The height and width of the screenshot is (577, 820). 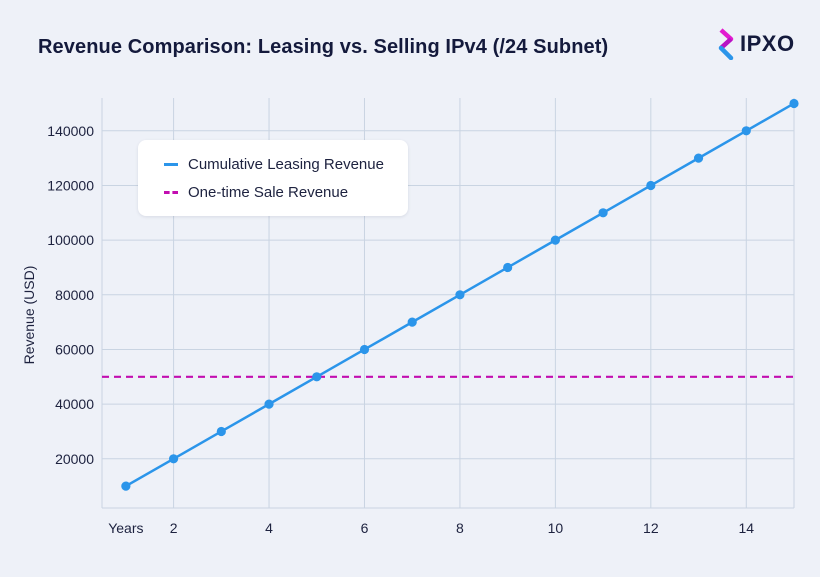 I want to click on y-tick-label: 20000, so click(x=74, y=459).